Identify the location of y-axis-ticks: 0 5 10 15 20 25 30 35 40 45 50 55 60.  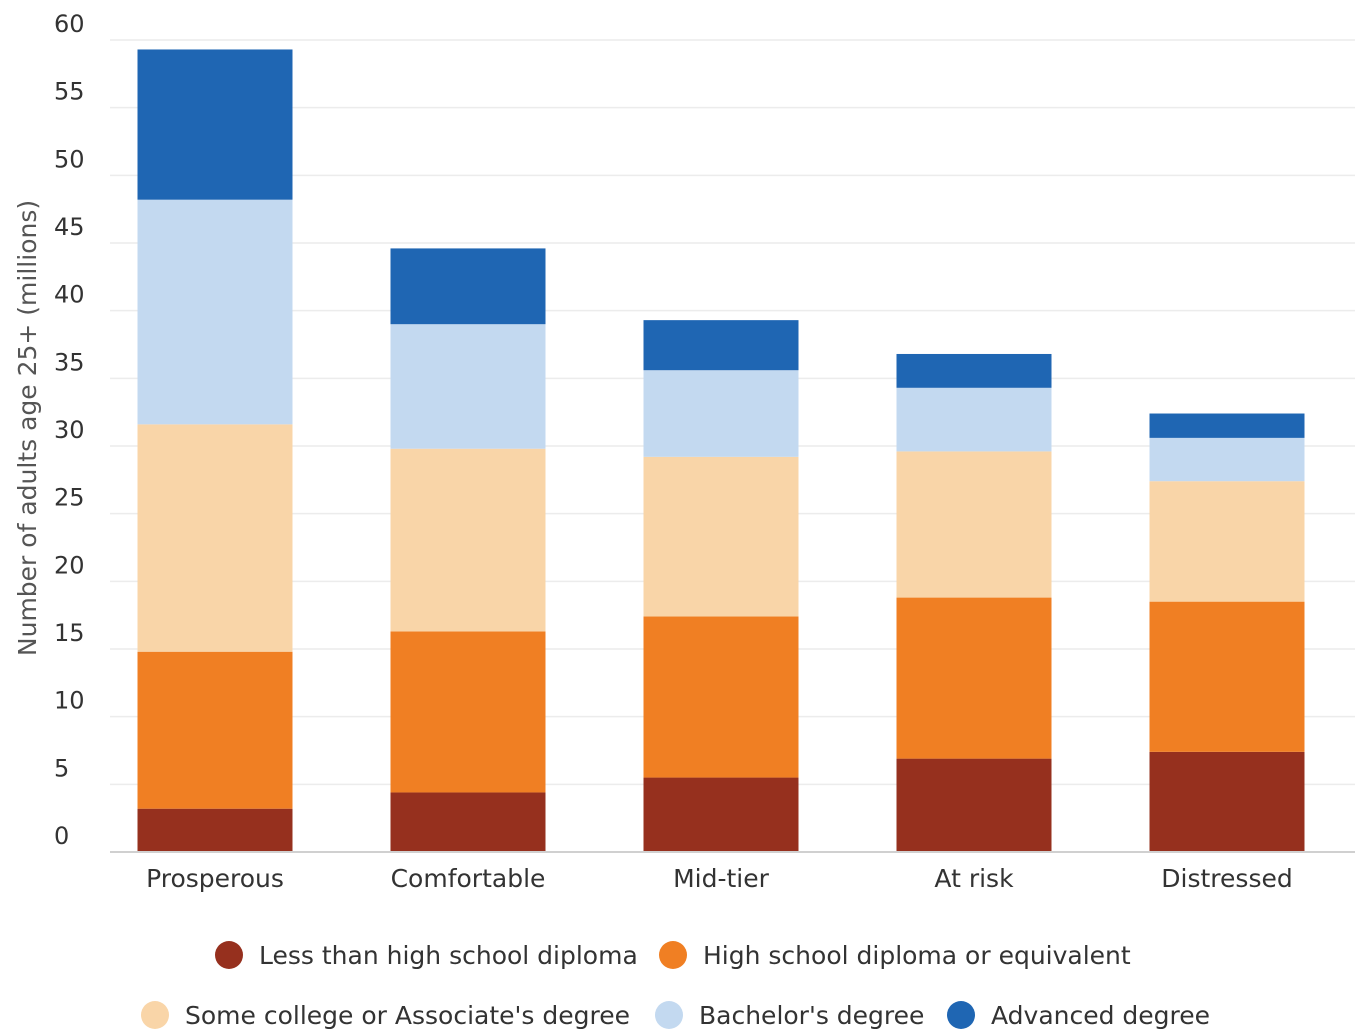
(69, 430).